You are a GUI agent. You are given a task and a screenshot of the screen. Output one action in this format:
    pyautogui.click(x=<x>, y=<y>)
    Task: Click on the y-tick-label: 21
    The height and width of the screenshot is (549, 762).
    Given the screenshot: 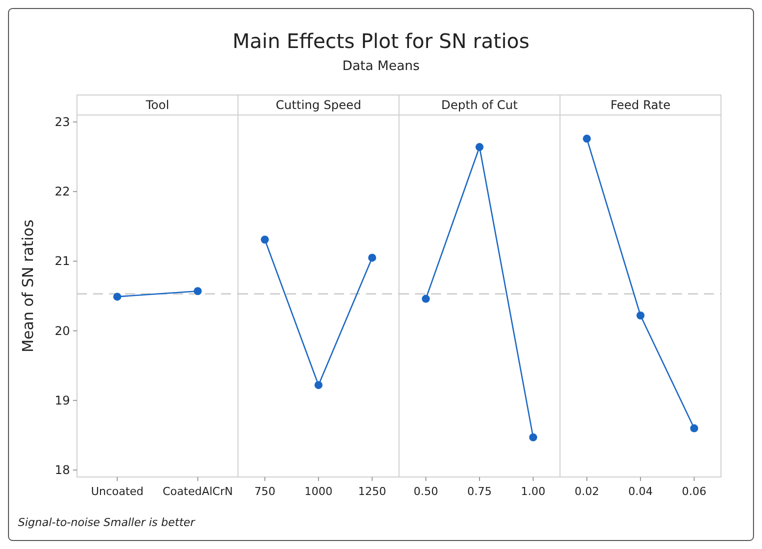 What is the action you would take?
    pyautogui.click(x=62, y=261)
    